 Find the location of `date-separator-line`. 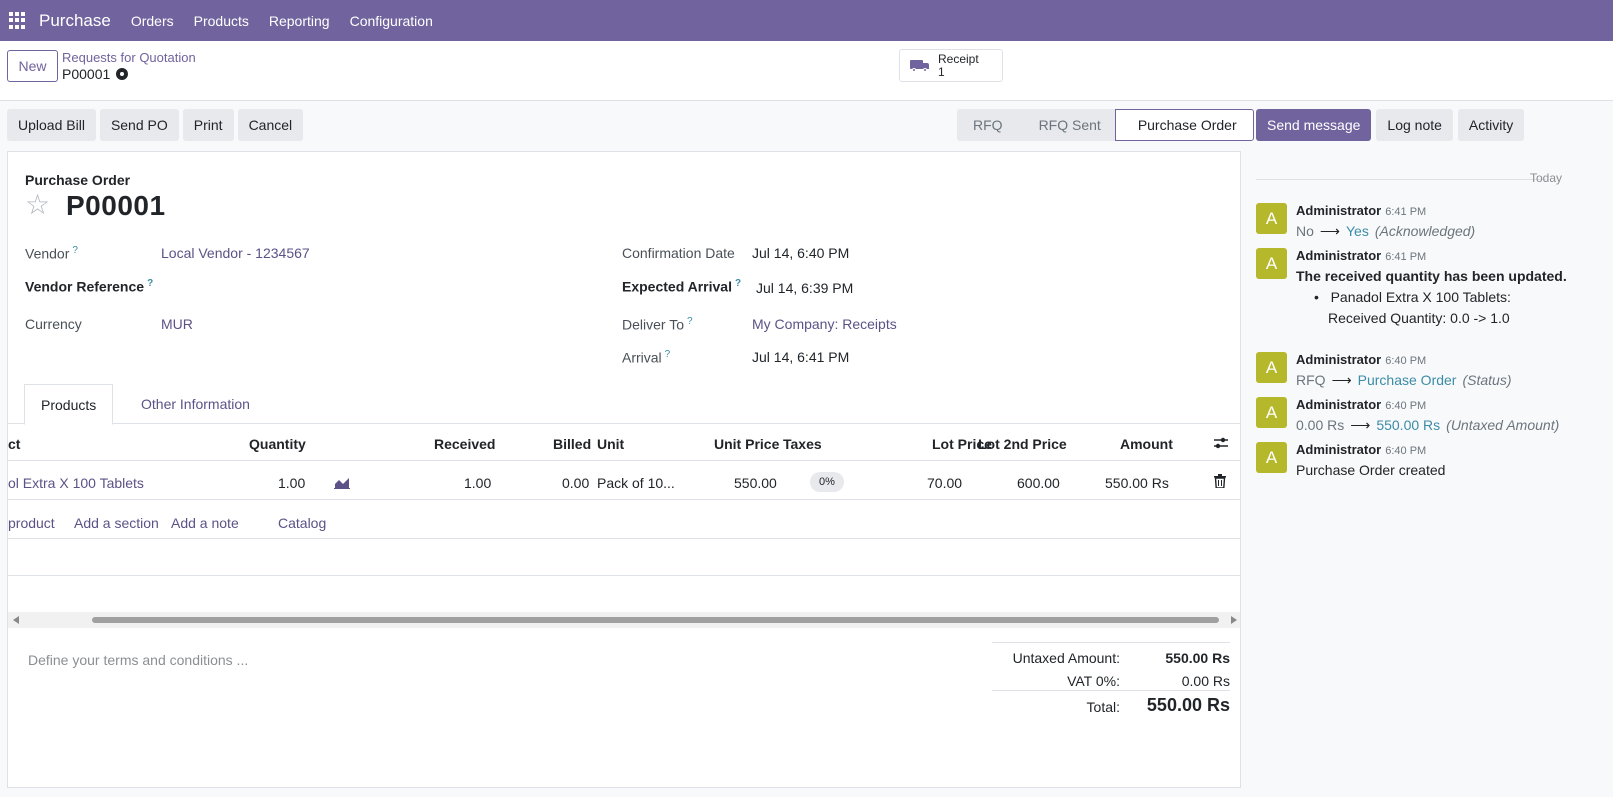

date-separator-line is located at coordinates (1401, 179).